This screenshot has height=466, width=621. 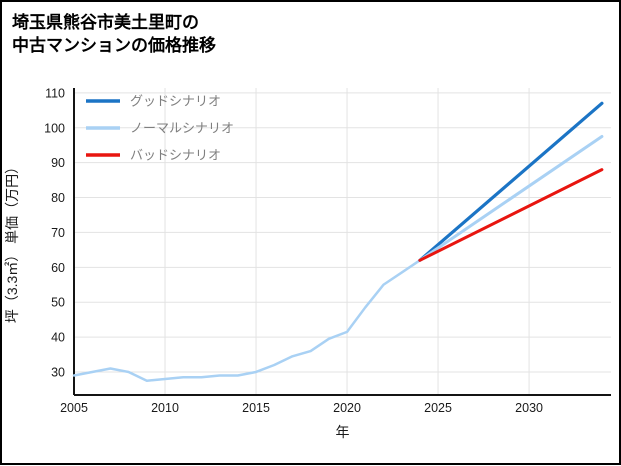 What do you see at coordinates (182, 128) in the screenshot?
I see `legend-label-normal: ノーマルシナリオ` at bounding box center [182, 128].